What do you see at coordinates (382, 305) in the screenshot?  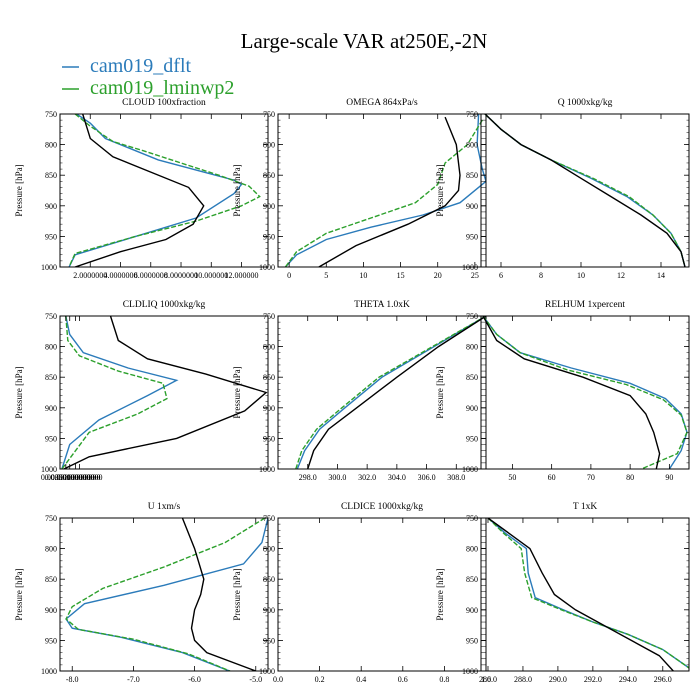 I see `panel-title: THETA 1.0xK` at bounding box center [382, 305].